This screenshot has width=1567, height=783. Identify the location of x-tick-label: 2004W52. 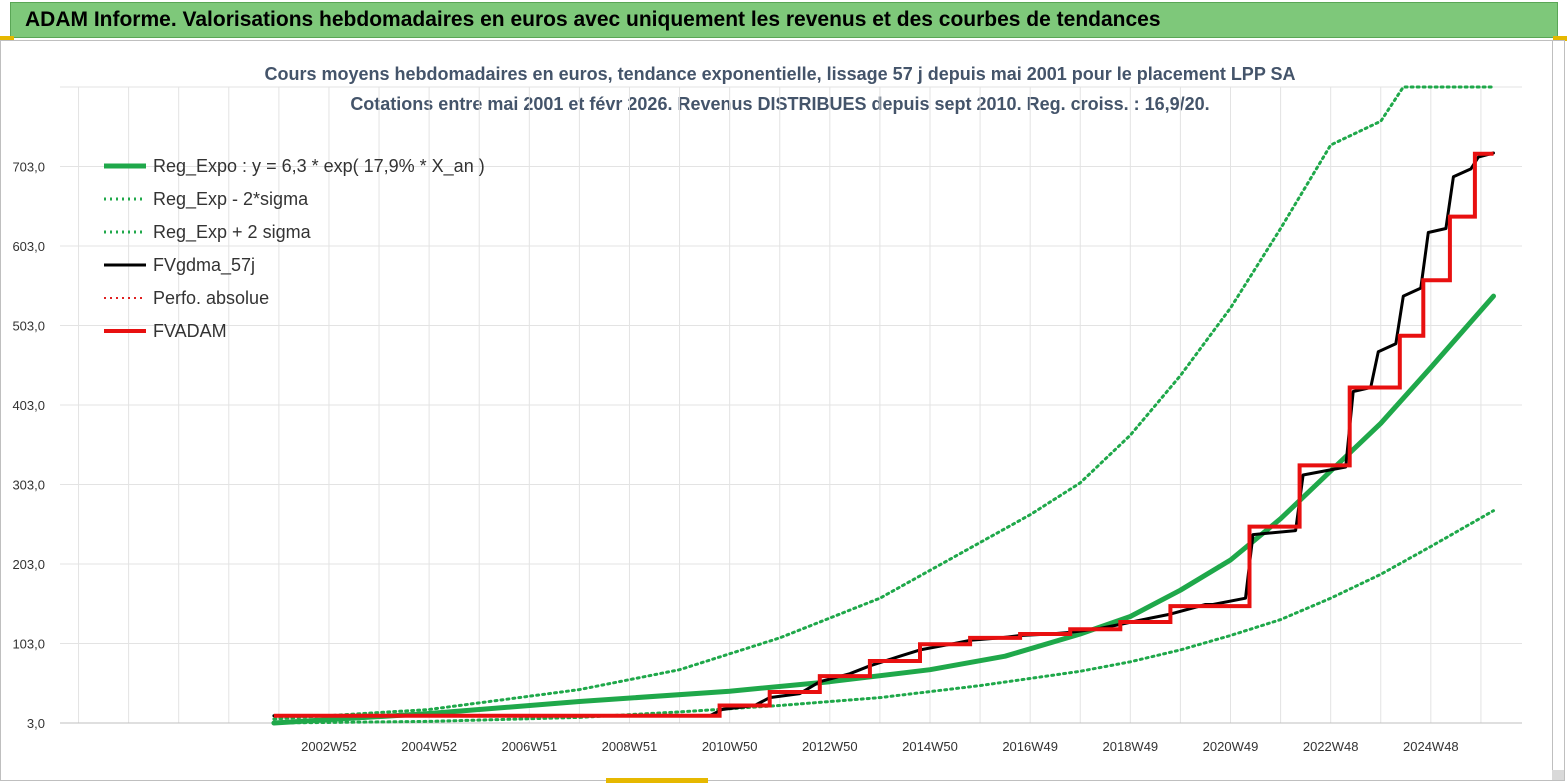
(429, 746).